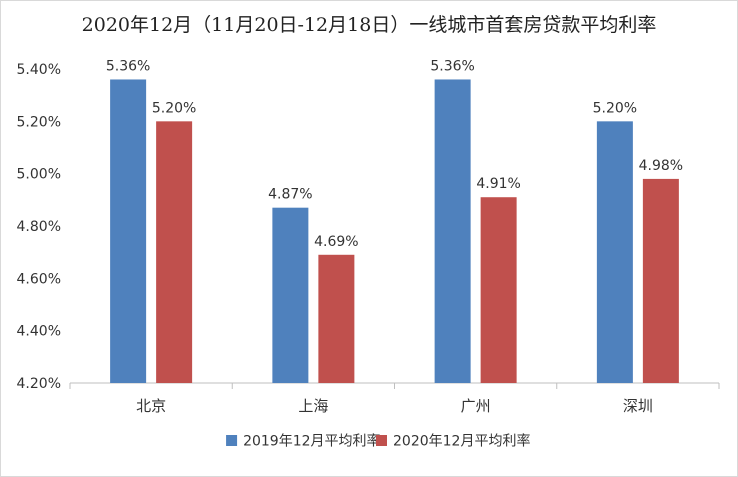 The height and width of the screenshot is (477, 738). I want to click on y-tick-label: 4.20%, so click(39, 384).